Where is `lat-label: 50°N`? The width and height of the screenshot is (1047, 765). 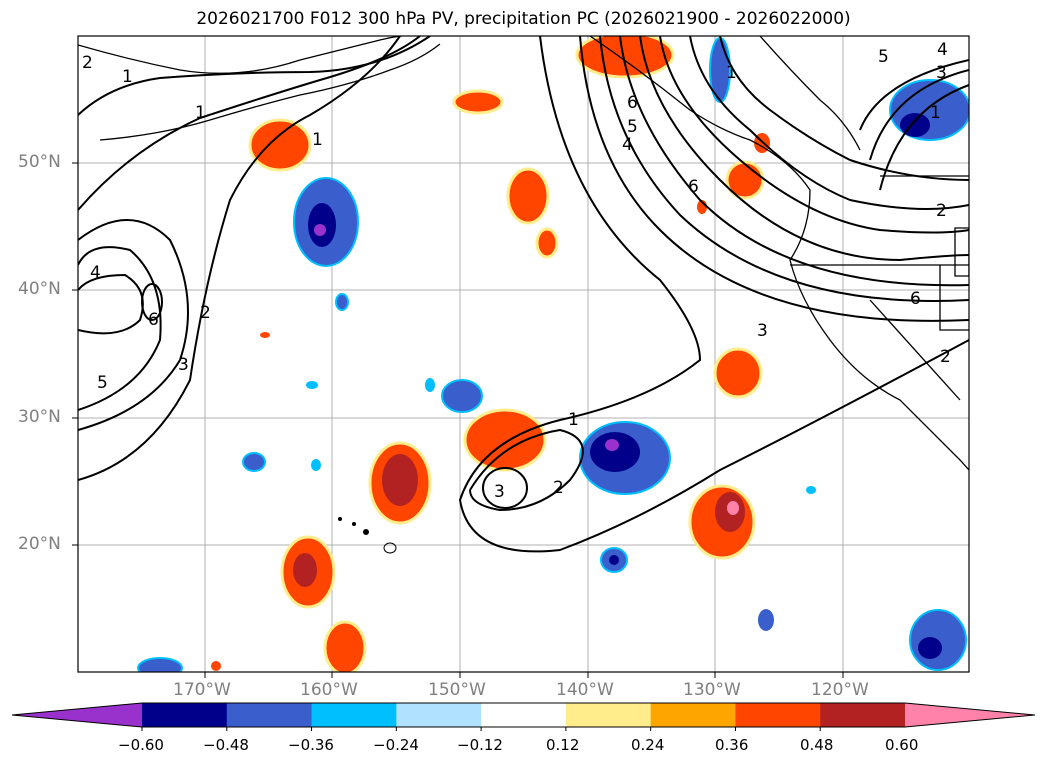 lat-label: 50°N is located at coordinates (39, 162).